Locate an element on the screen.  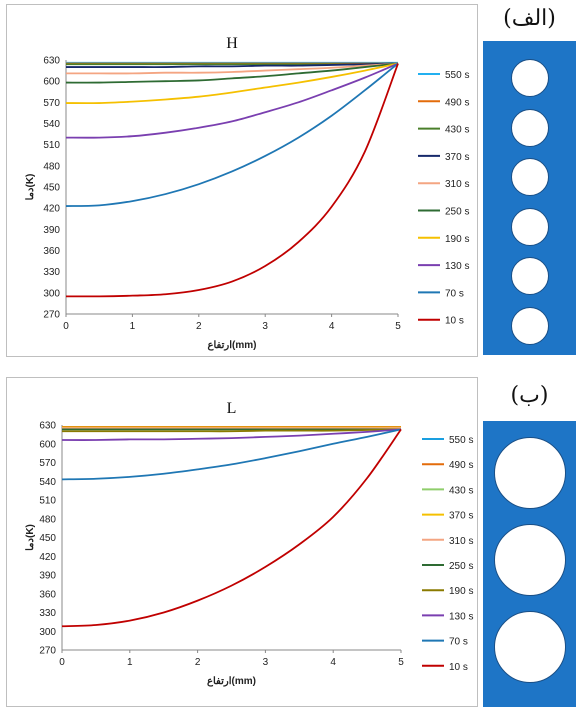
side-label-be: (ب) is located at coordinates (529, 395).